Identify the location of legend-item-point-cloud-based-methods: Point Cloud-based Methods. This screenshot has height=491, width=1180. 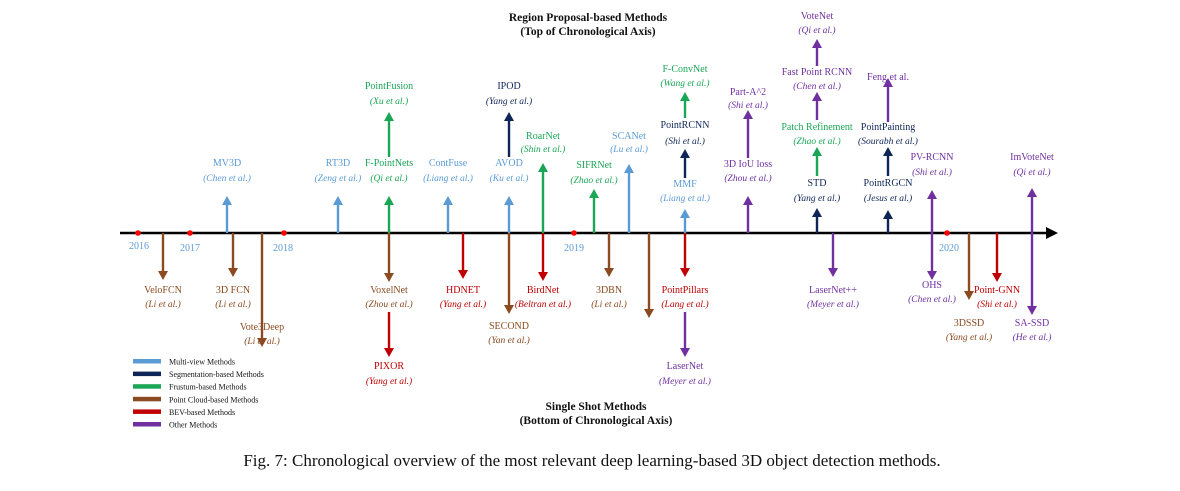
(195, 399).